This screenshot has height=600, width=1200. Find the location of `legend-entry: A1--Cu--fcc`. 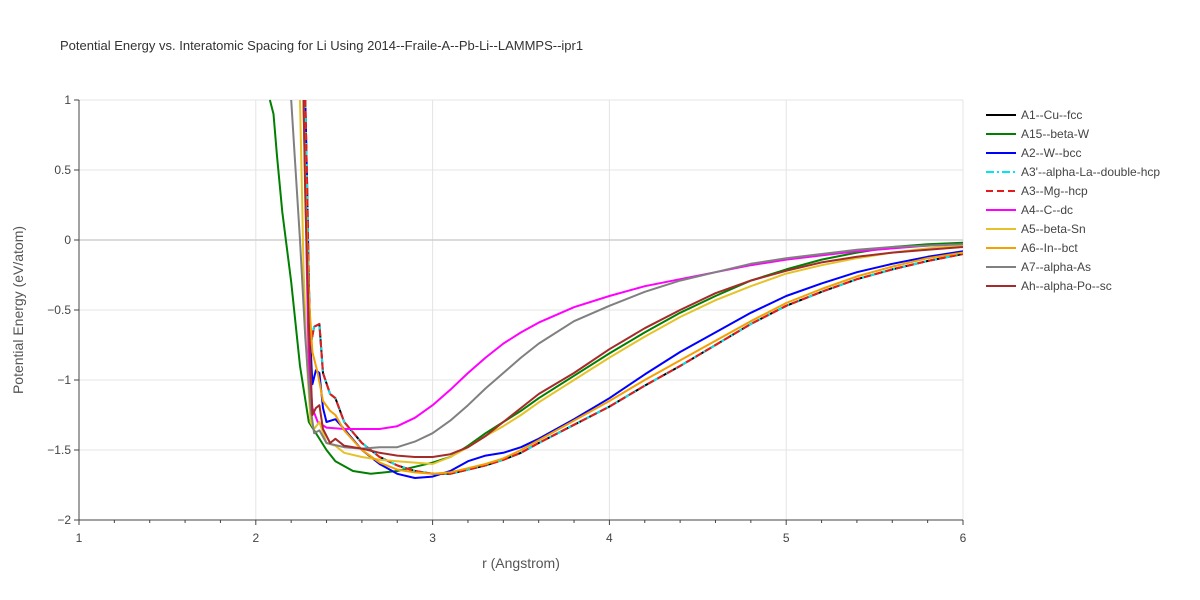

legend-entry: A1--Cu--fcc is located at coordinates (1051, 115).